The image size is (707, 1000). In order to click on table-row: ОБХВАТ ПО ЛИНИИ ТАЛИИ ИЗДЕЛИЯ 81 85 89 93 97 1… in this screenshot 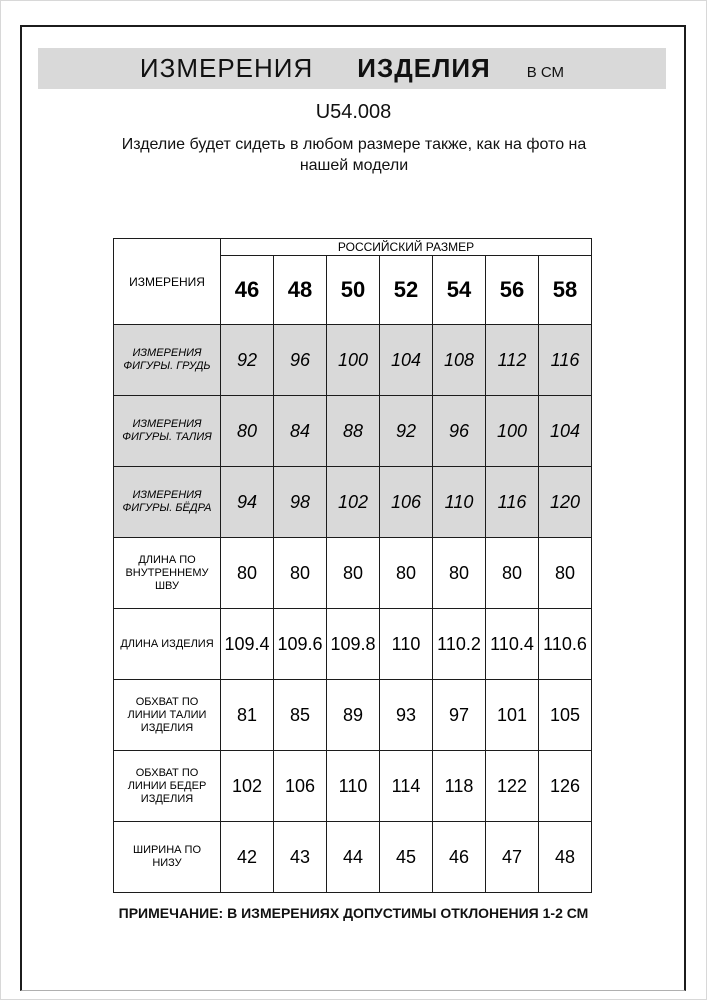, I will do `click(352, 715)`.